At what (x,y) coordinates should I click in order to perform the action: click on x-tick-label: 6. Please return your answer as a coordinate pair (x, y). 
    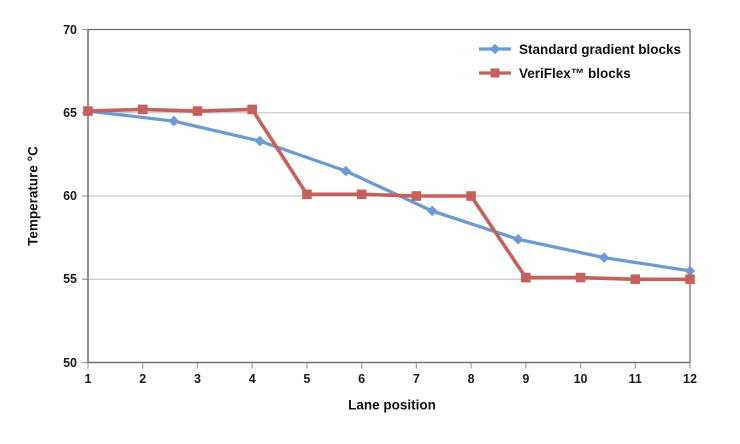
    Looking at the image, I should click on (362, 379).